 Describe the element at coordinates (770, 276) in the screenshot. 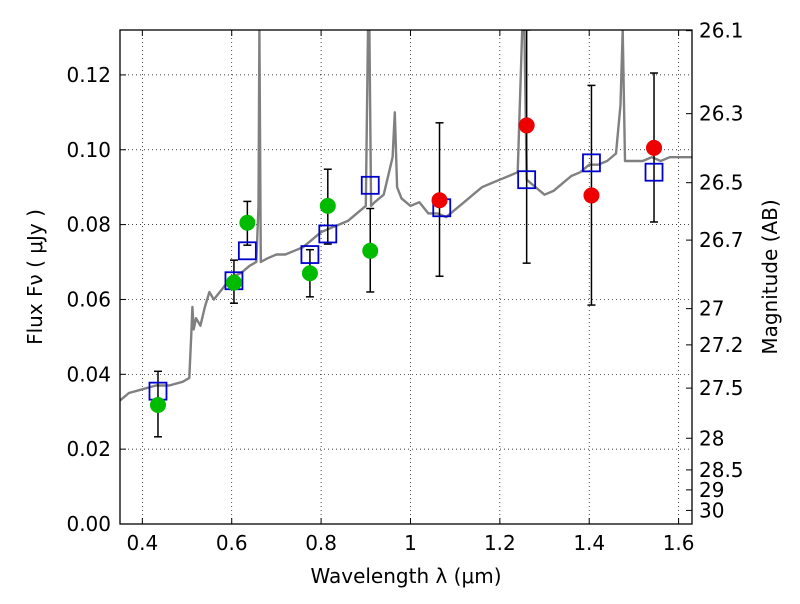

I see `right-axis-label: Magnitude (AB)` at that location.